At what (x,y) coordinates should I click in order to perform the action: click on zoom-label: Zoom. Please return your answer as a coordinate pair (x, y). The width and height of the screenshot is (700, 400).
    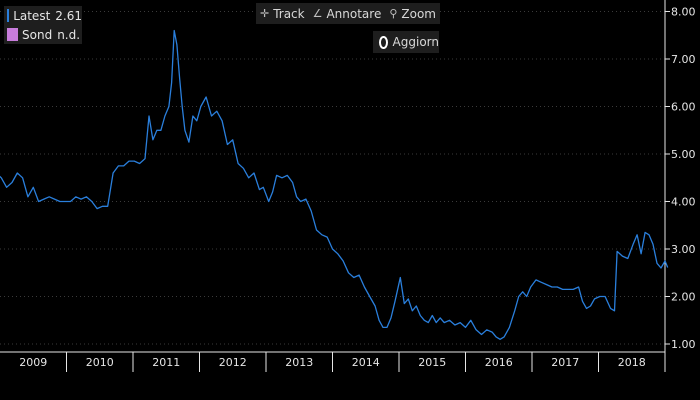
    Looking at the image, I should click on (418, 13).